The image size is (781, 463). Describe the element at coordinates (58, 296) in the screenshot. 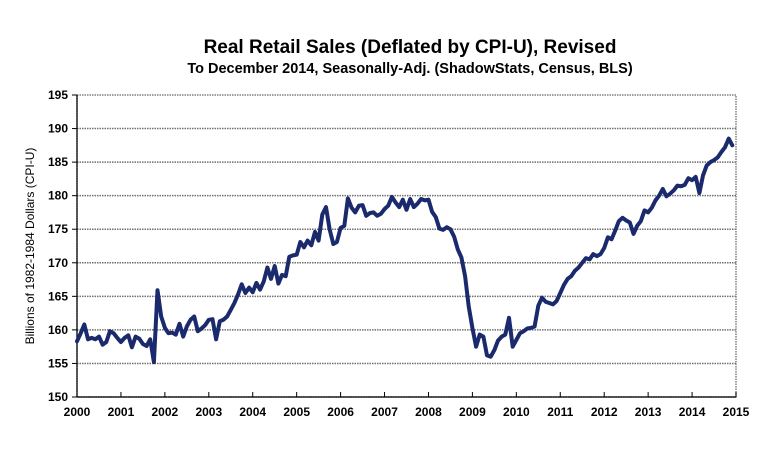

I see `y-tick-label: 165` at that location.